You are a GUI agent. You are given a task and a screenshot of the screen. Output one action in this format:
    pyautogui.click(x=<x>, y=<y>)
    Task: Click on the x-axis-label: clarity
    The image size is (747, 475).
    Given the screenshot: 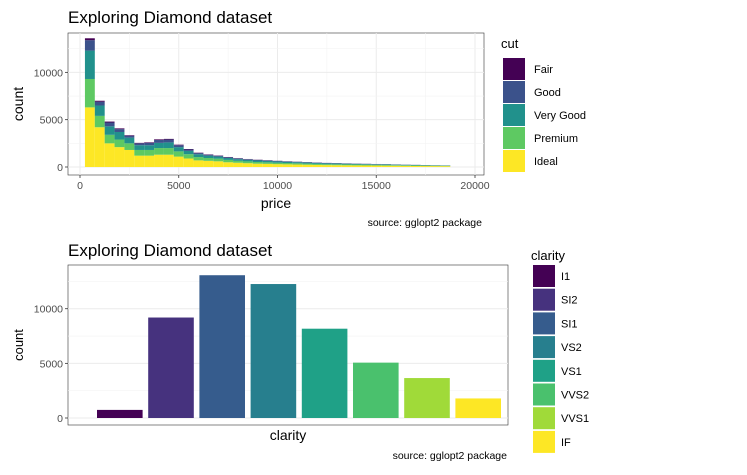 What is the action you would take?
    pyautogui.click(x=288, y=435)
    